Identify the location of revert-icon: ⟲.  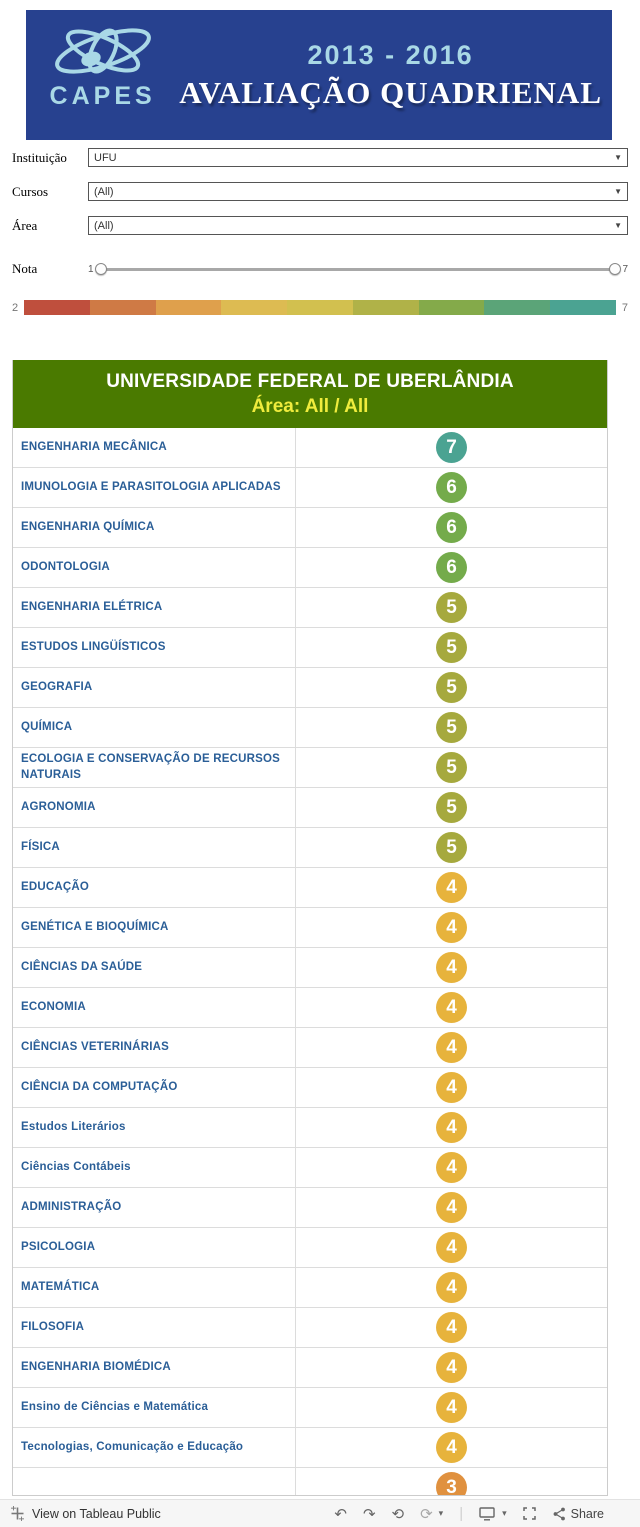
(398, 1514).